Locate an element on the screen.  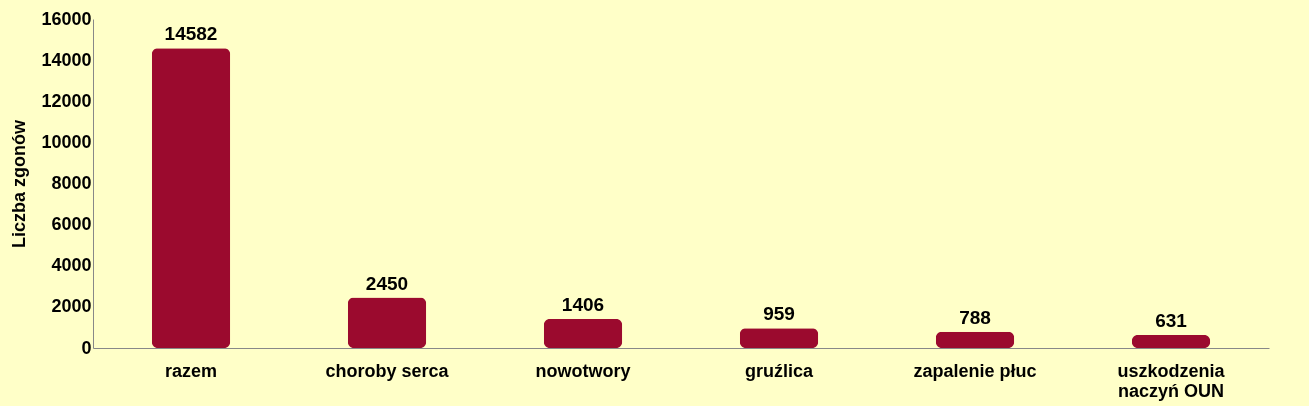
y-tick-label: 4000 is located at coordinates (71, 265).